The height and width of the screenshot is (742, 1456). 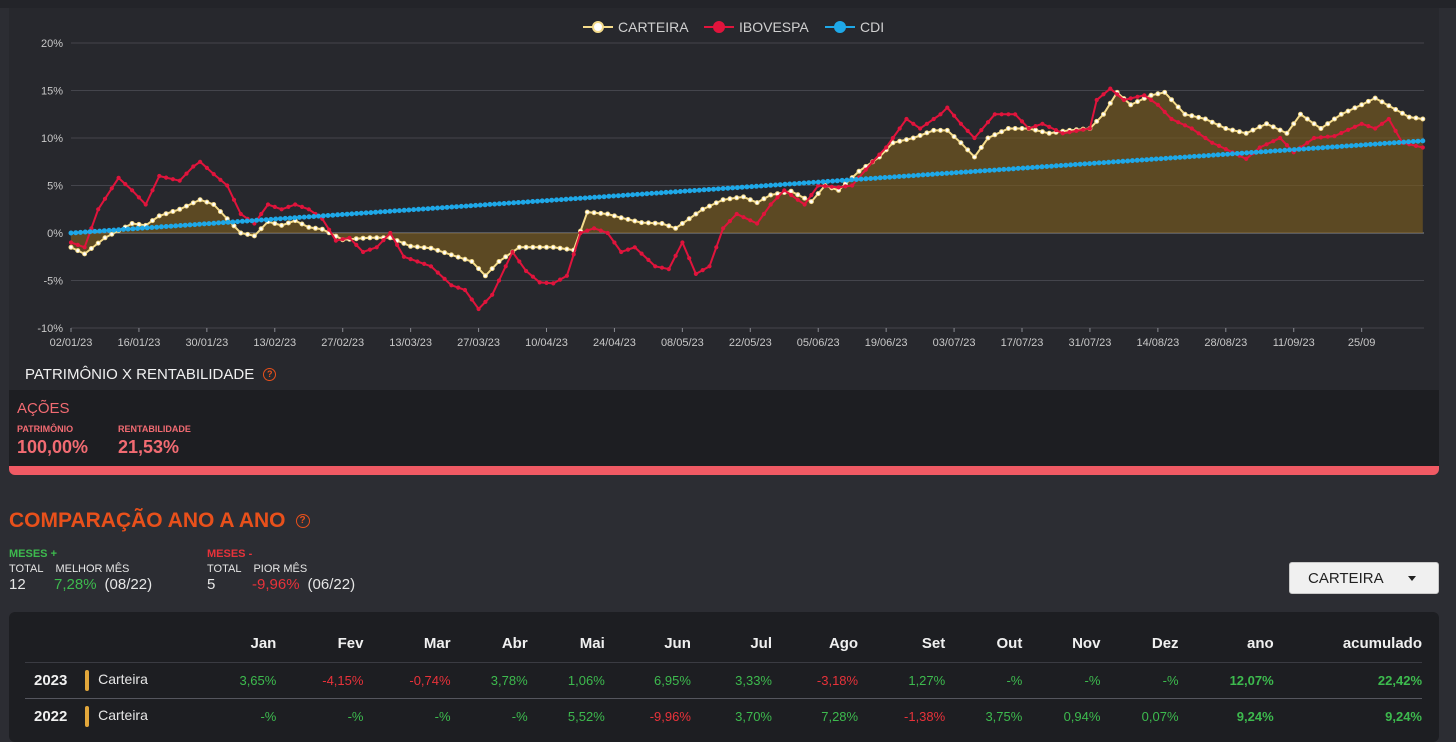 I want to click on rentabilidade-value: 21,53%, so click(x=149, y=447).